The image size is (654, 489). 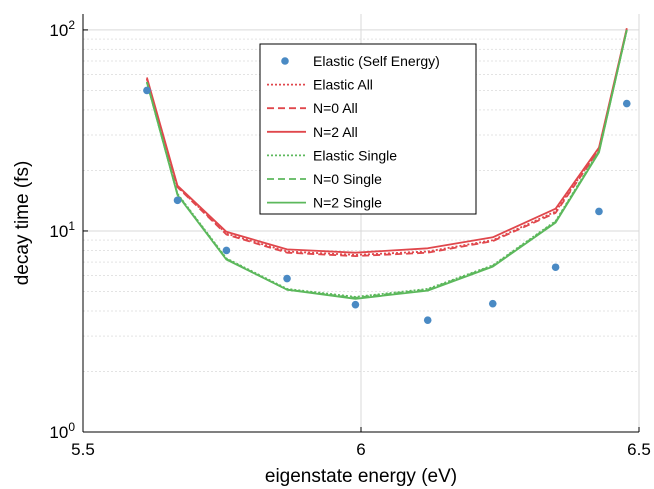 What do you see at coordinates (361, 476) in the screenshot?
I see `x-axis-label: eigenstate energy (eV)` at bounding box center [361, 476].